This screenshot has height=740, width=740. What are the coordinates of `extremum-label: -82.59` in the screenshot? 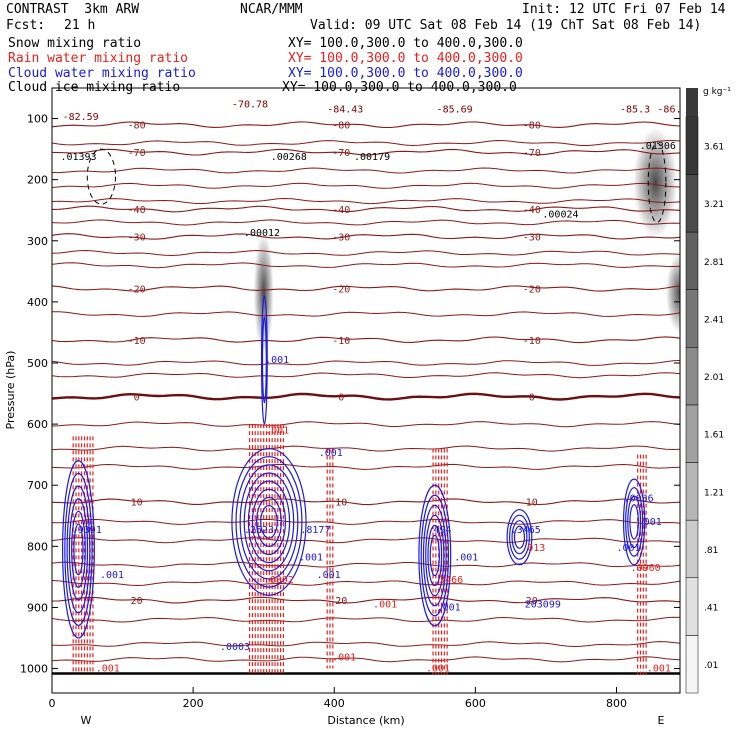 It's located at (81, 117).